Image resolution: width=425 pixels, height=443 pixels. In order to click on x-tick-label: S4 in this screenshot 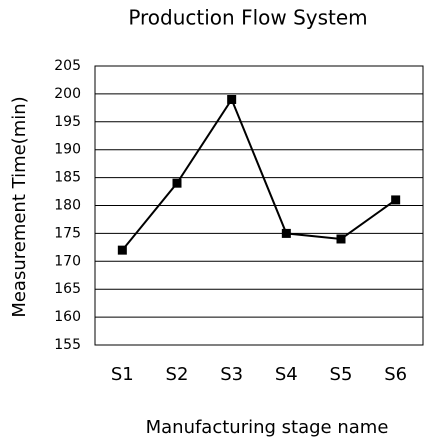, I will do `click(286, 374)`.